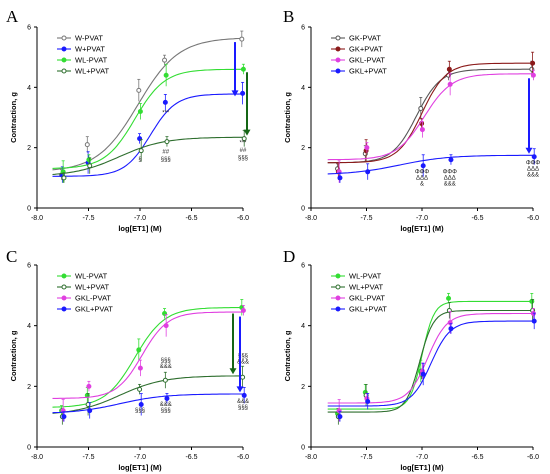 Image resolution: width=550 pixels, height=474 pixels. Describe the element at coordinates (90, 49) in the screenshot. I see `legend-label: W+PVAT` at that location.